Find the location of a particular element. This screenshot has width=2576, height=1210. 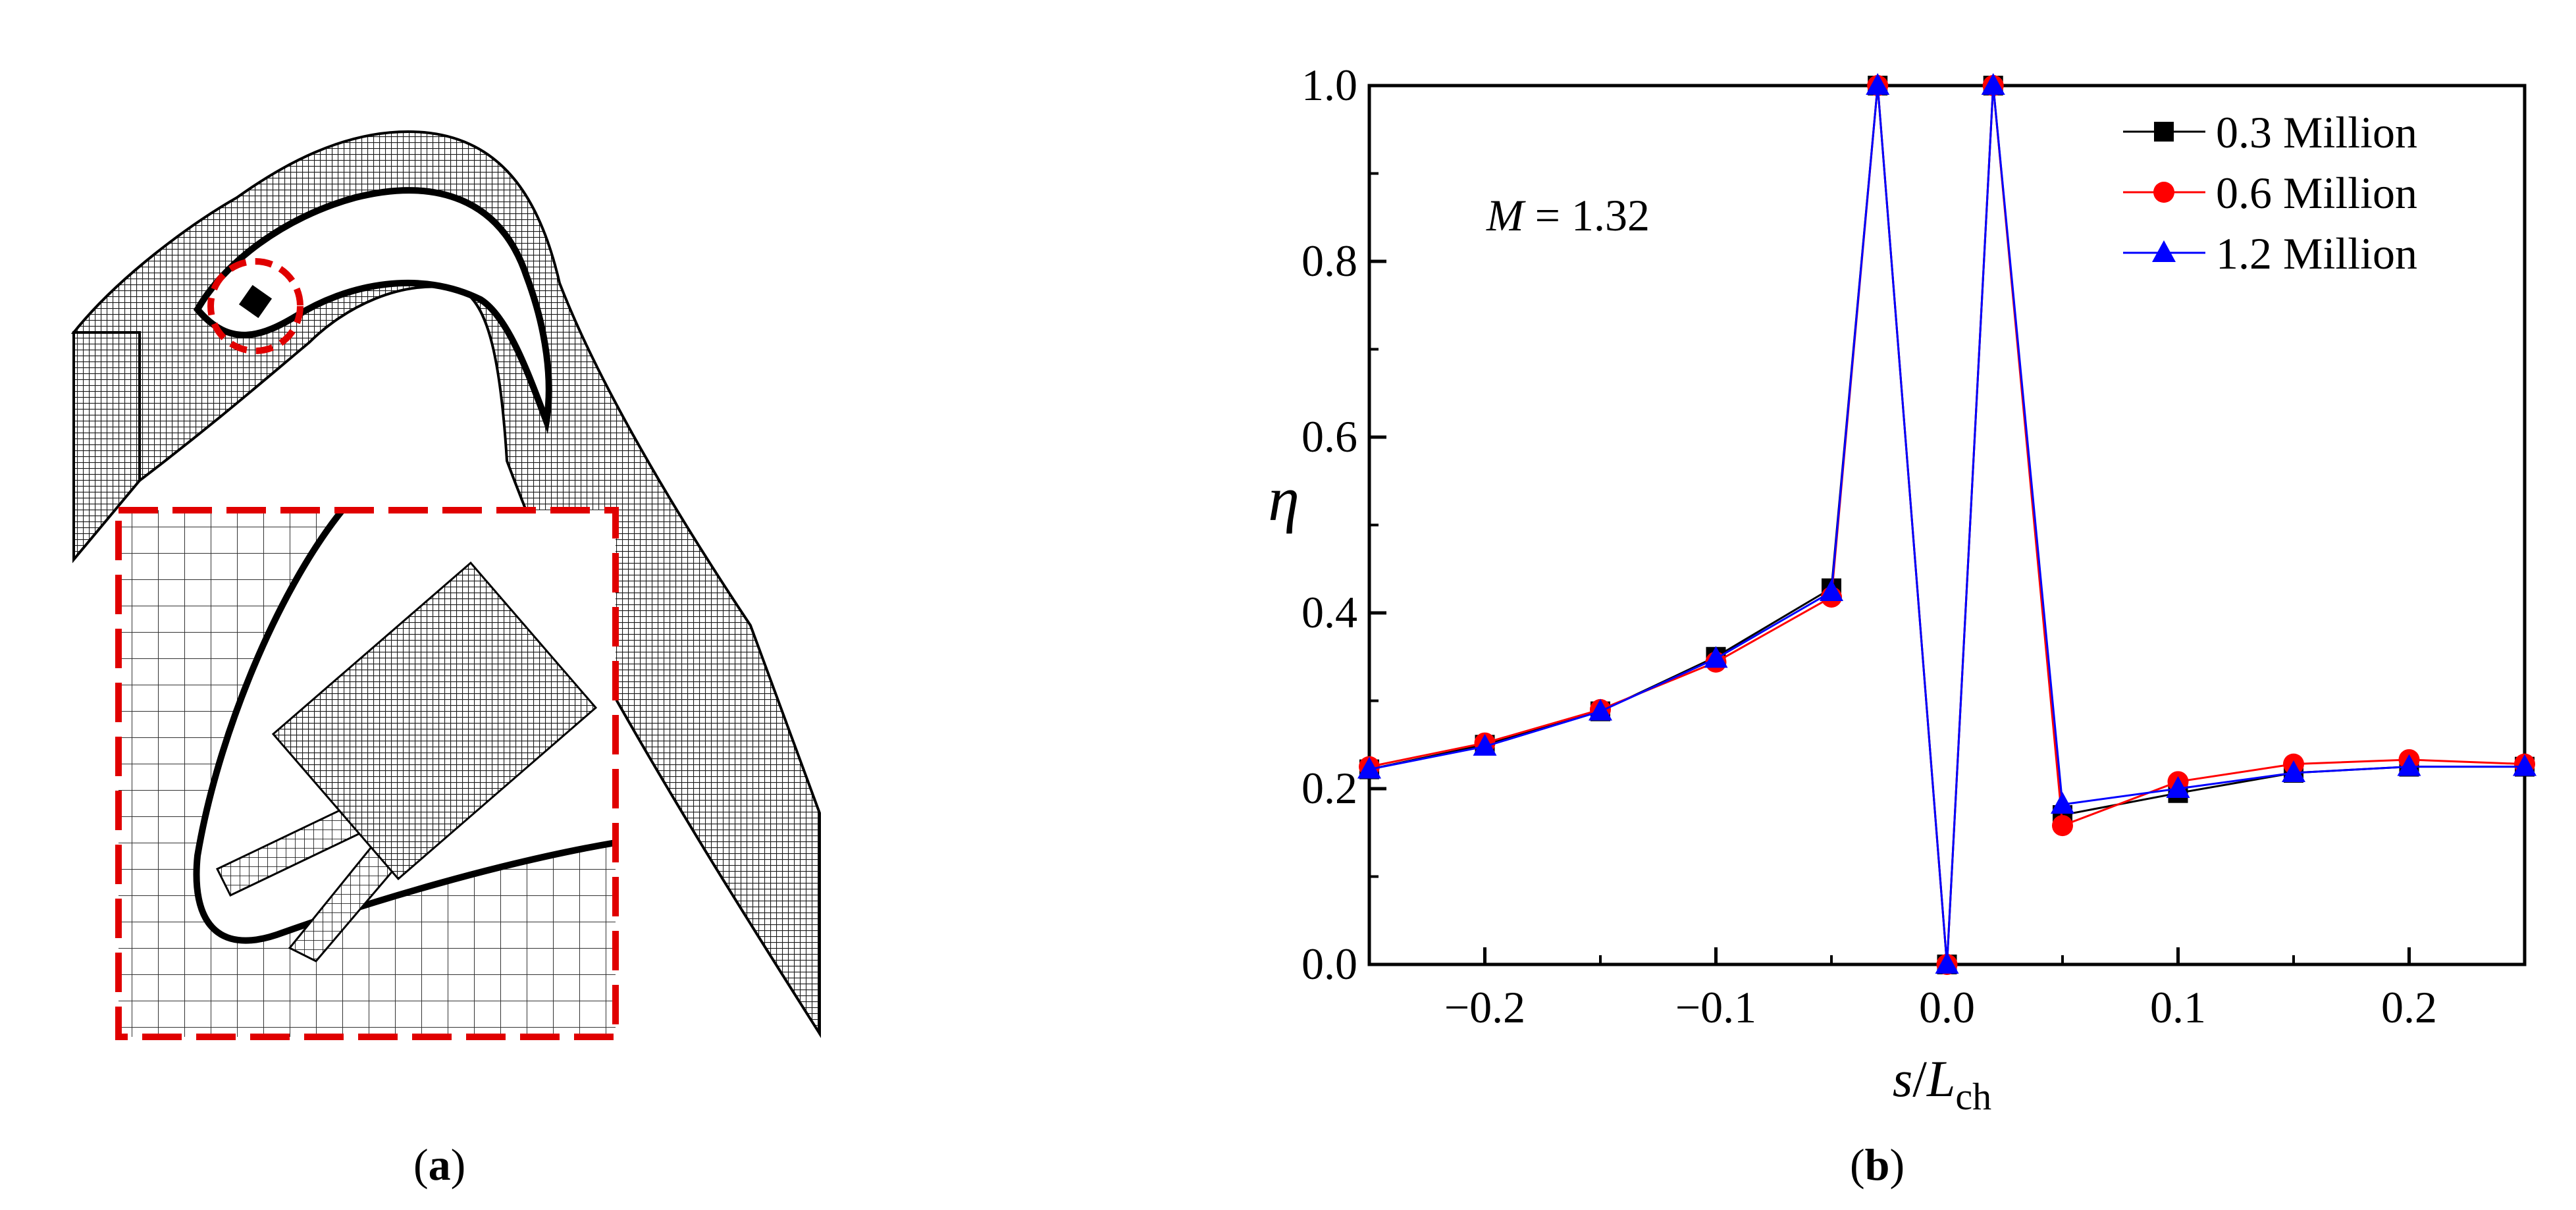

legend-label: 0.6 Million is located at coordinates (2316, 193).